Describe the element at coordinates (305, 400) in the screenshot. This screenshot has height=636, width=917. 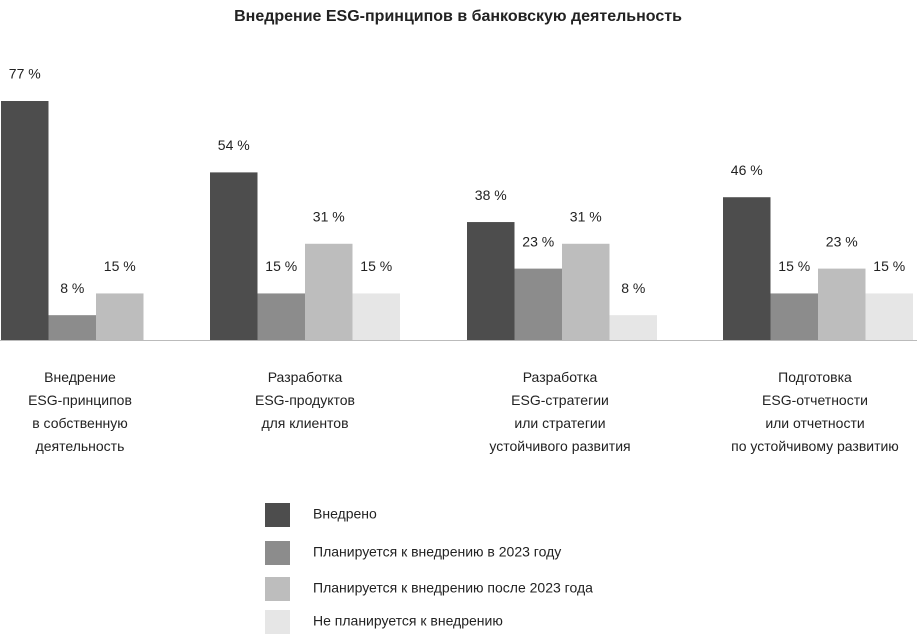
I see `x-tick-label: Разработка ESG-продуктов для клиентов` at that location.